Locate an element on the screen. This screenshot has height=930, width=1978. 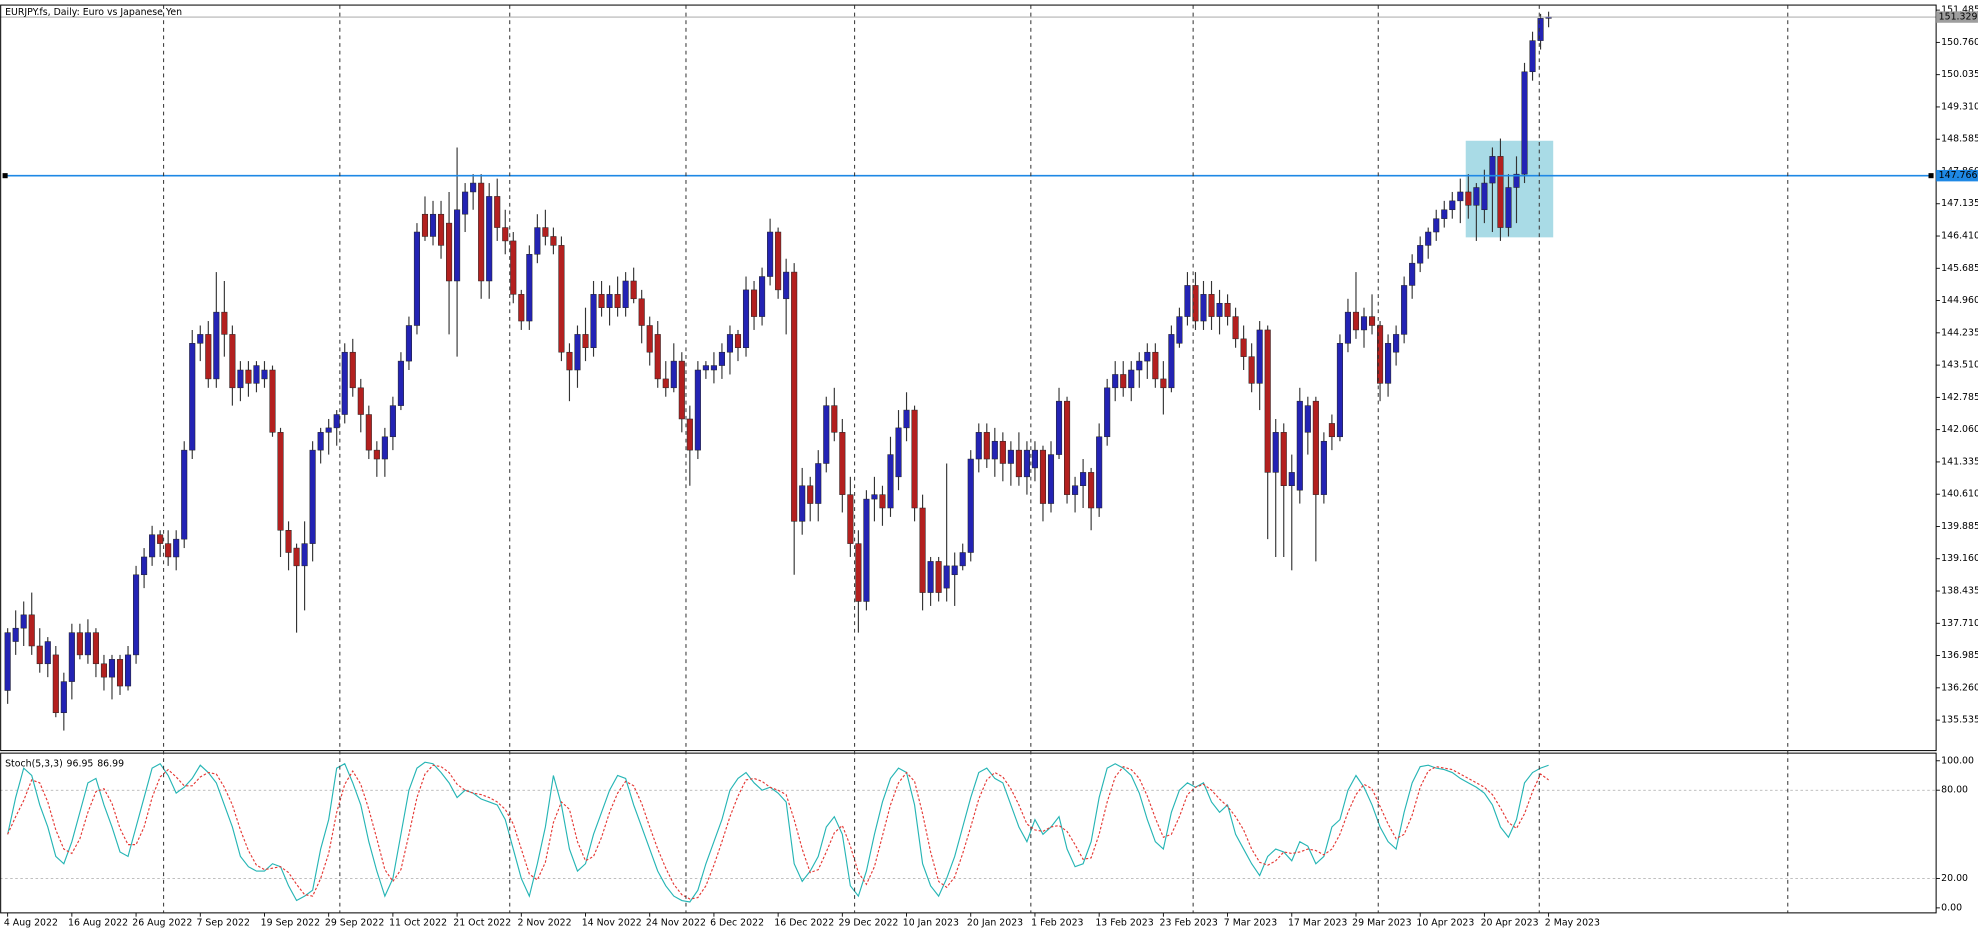
y-tick-label: 140.610 is located at coordinates (1959, 494).